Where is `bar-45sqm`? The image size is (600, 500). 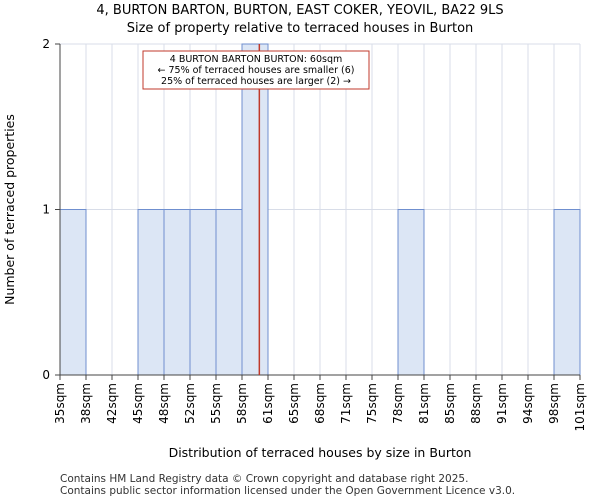
bar-45sqm is located at coordinates (151, 292).